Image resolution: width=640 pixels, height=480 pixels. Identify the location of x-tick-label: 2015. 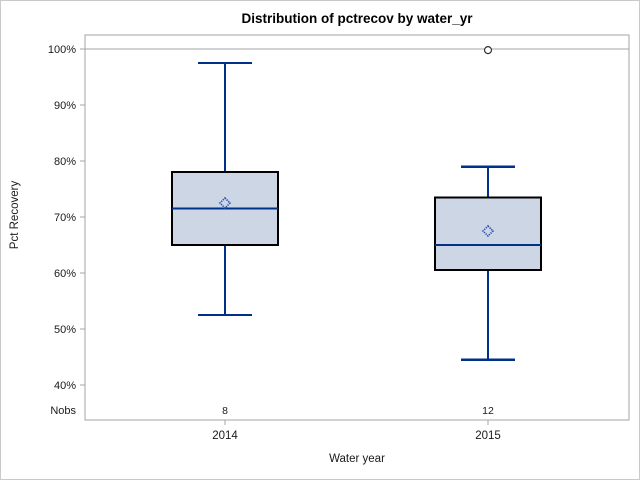
(488, 436).